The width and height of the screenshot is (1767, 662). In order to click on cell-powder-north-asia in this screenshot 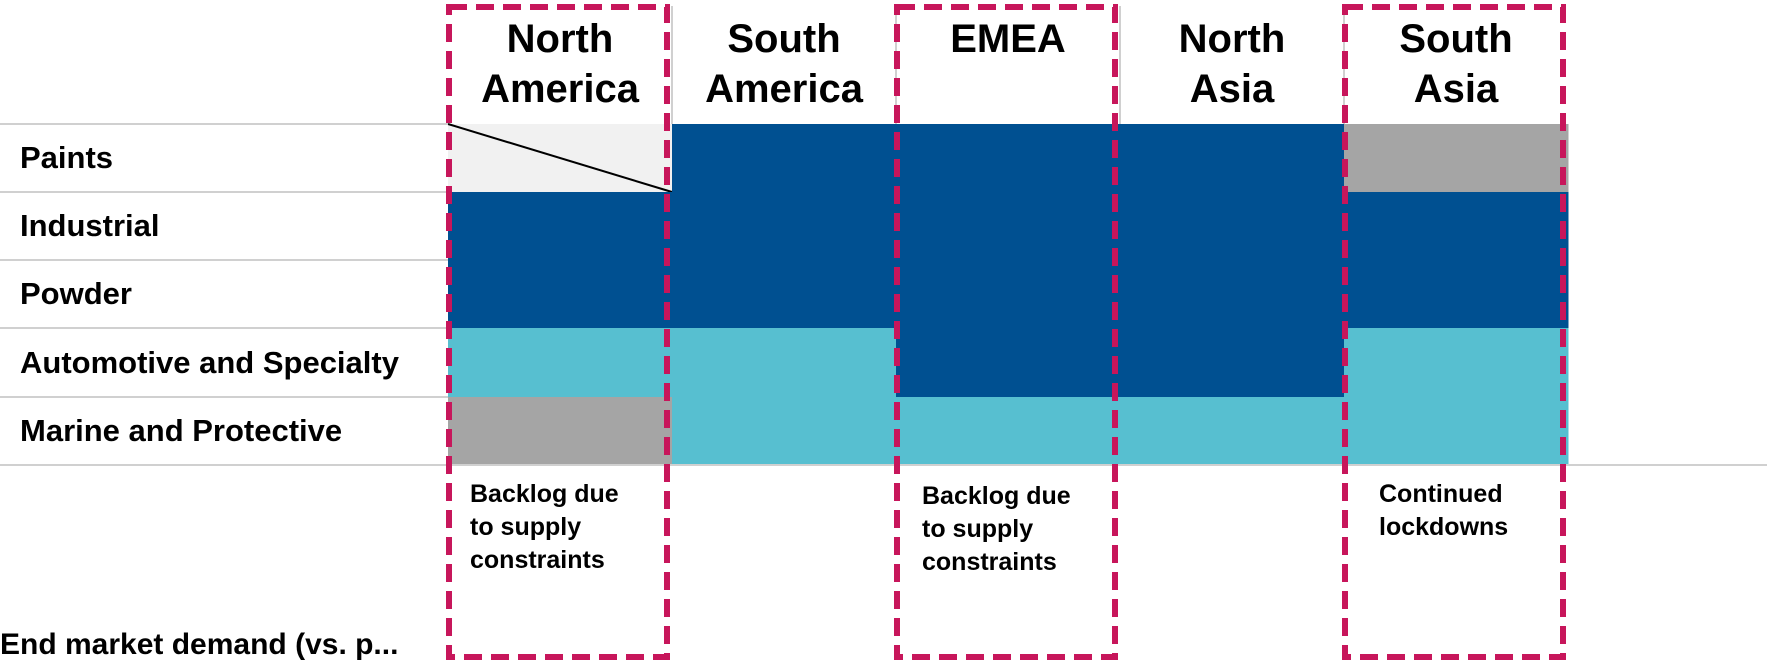, I will do `click(1232, 294)`.